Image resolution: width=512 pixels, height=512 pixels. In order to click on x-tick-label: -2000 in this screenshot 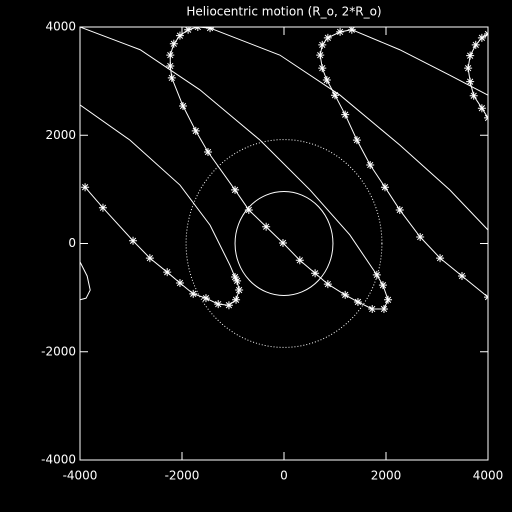, I will do `click(182, 476)`.